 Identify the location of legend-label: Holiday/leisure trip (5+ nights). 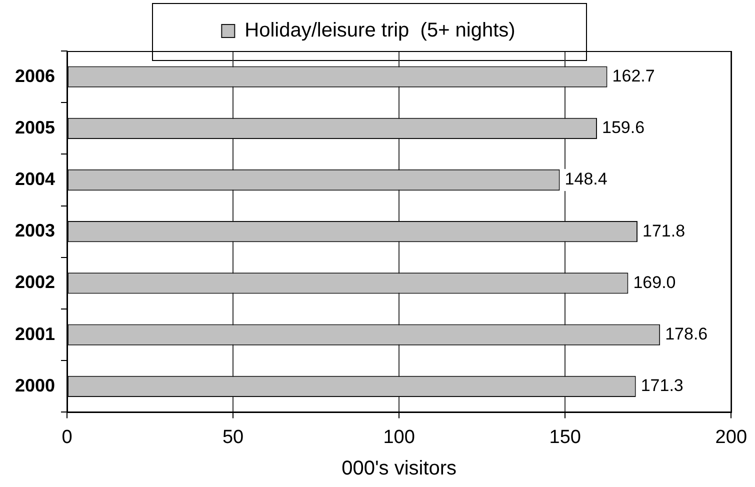
(380, 31).